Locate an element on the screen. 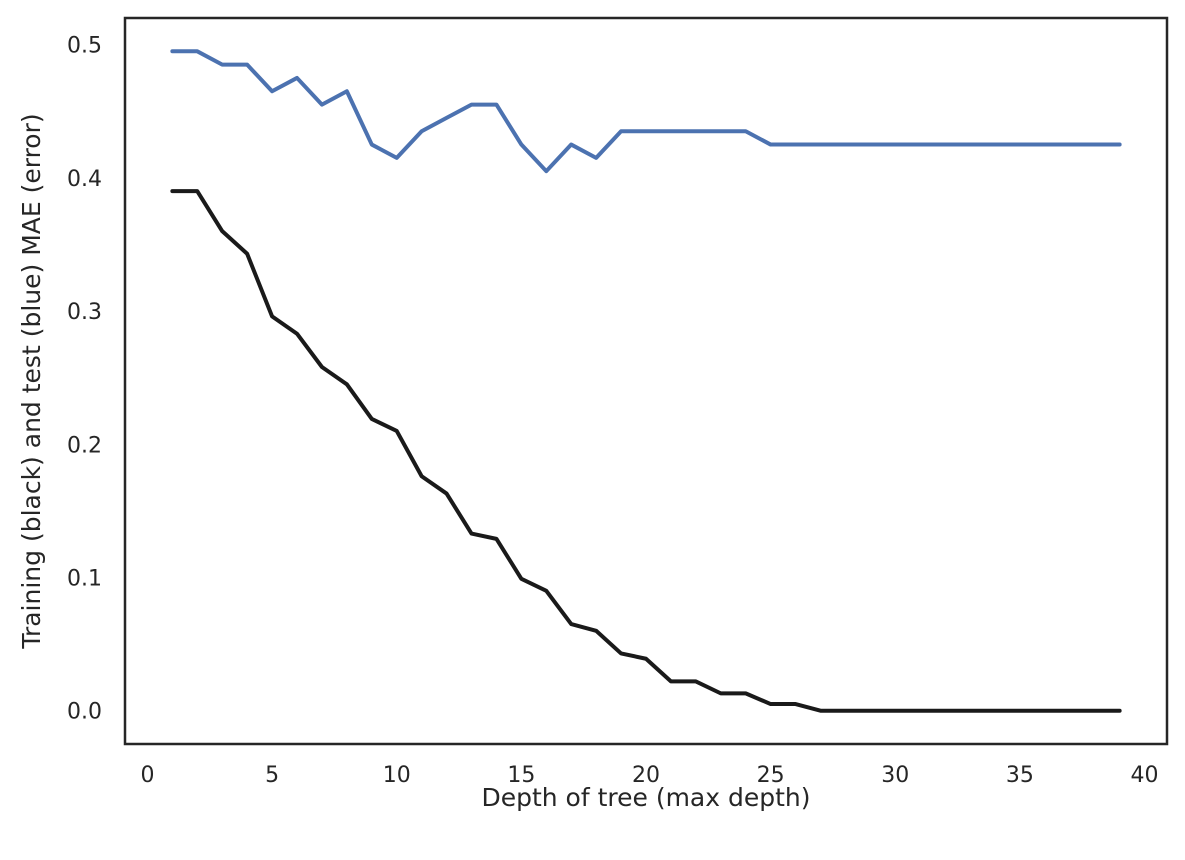 This screenshot has width=1185, height=860. x-tick-label: 40 is located at coordinates (1145, 775).